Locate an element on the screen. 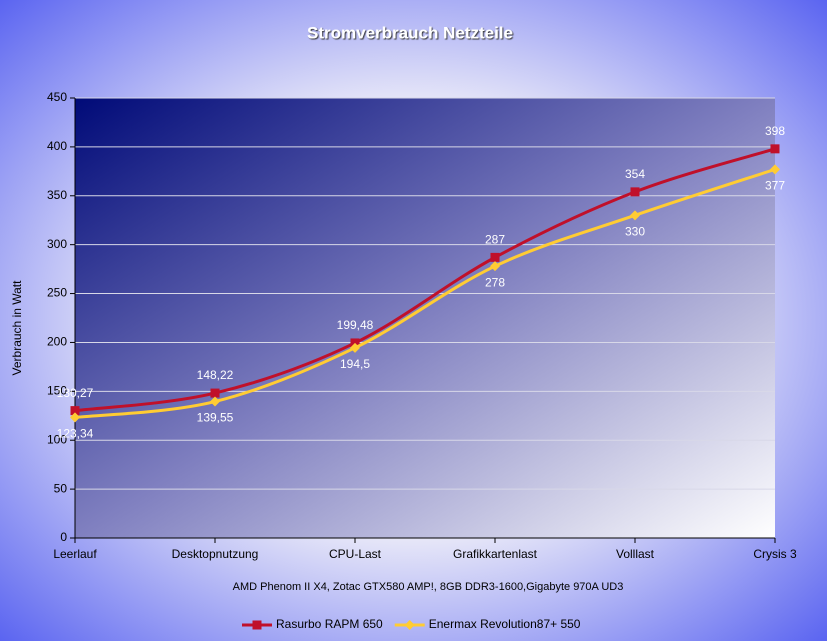 The image size is (827, 641). data-label: 330 is located at coordinates (635, 232).